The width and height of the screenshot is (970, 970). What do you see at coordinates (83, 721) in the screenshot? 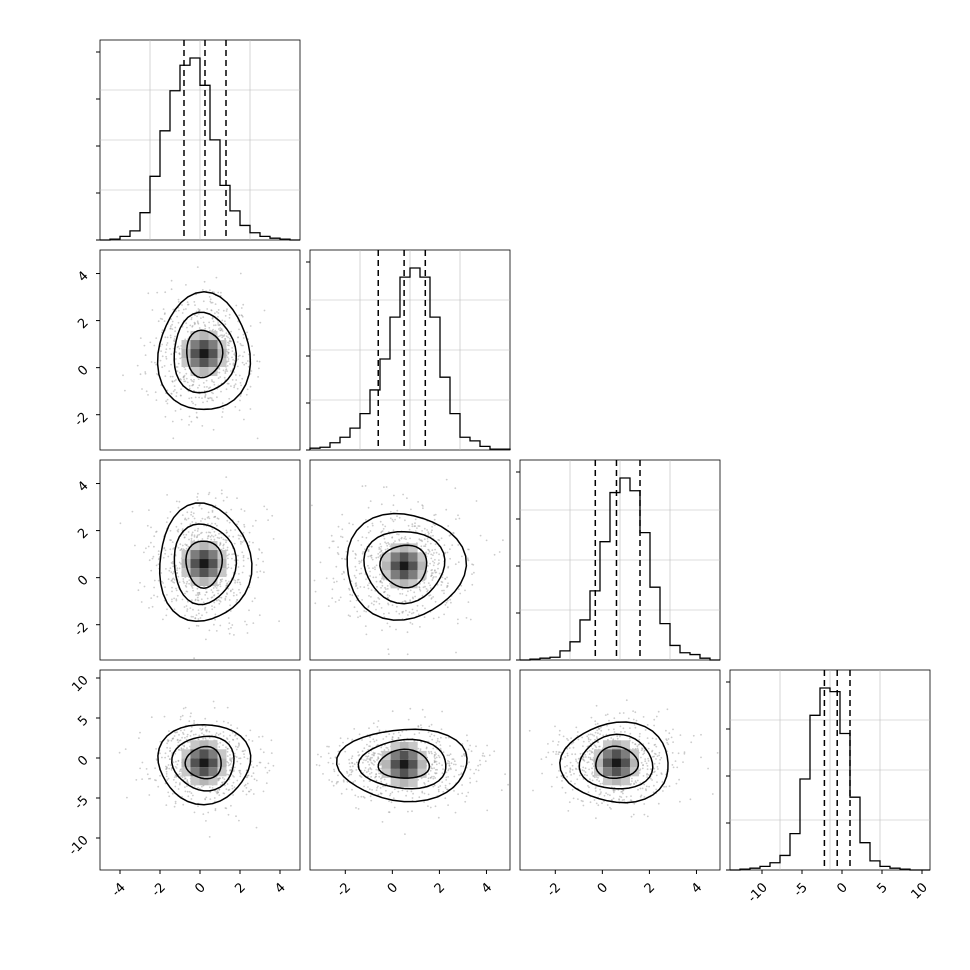
I see `y-tick-label: 5` at bounding box center [83, 721].